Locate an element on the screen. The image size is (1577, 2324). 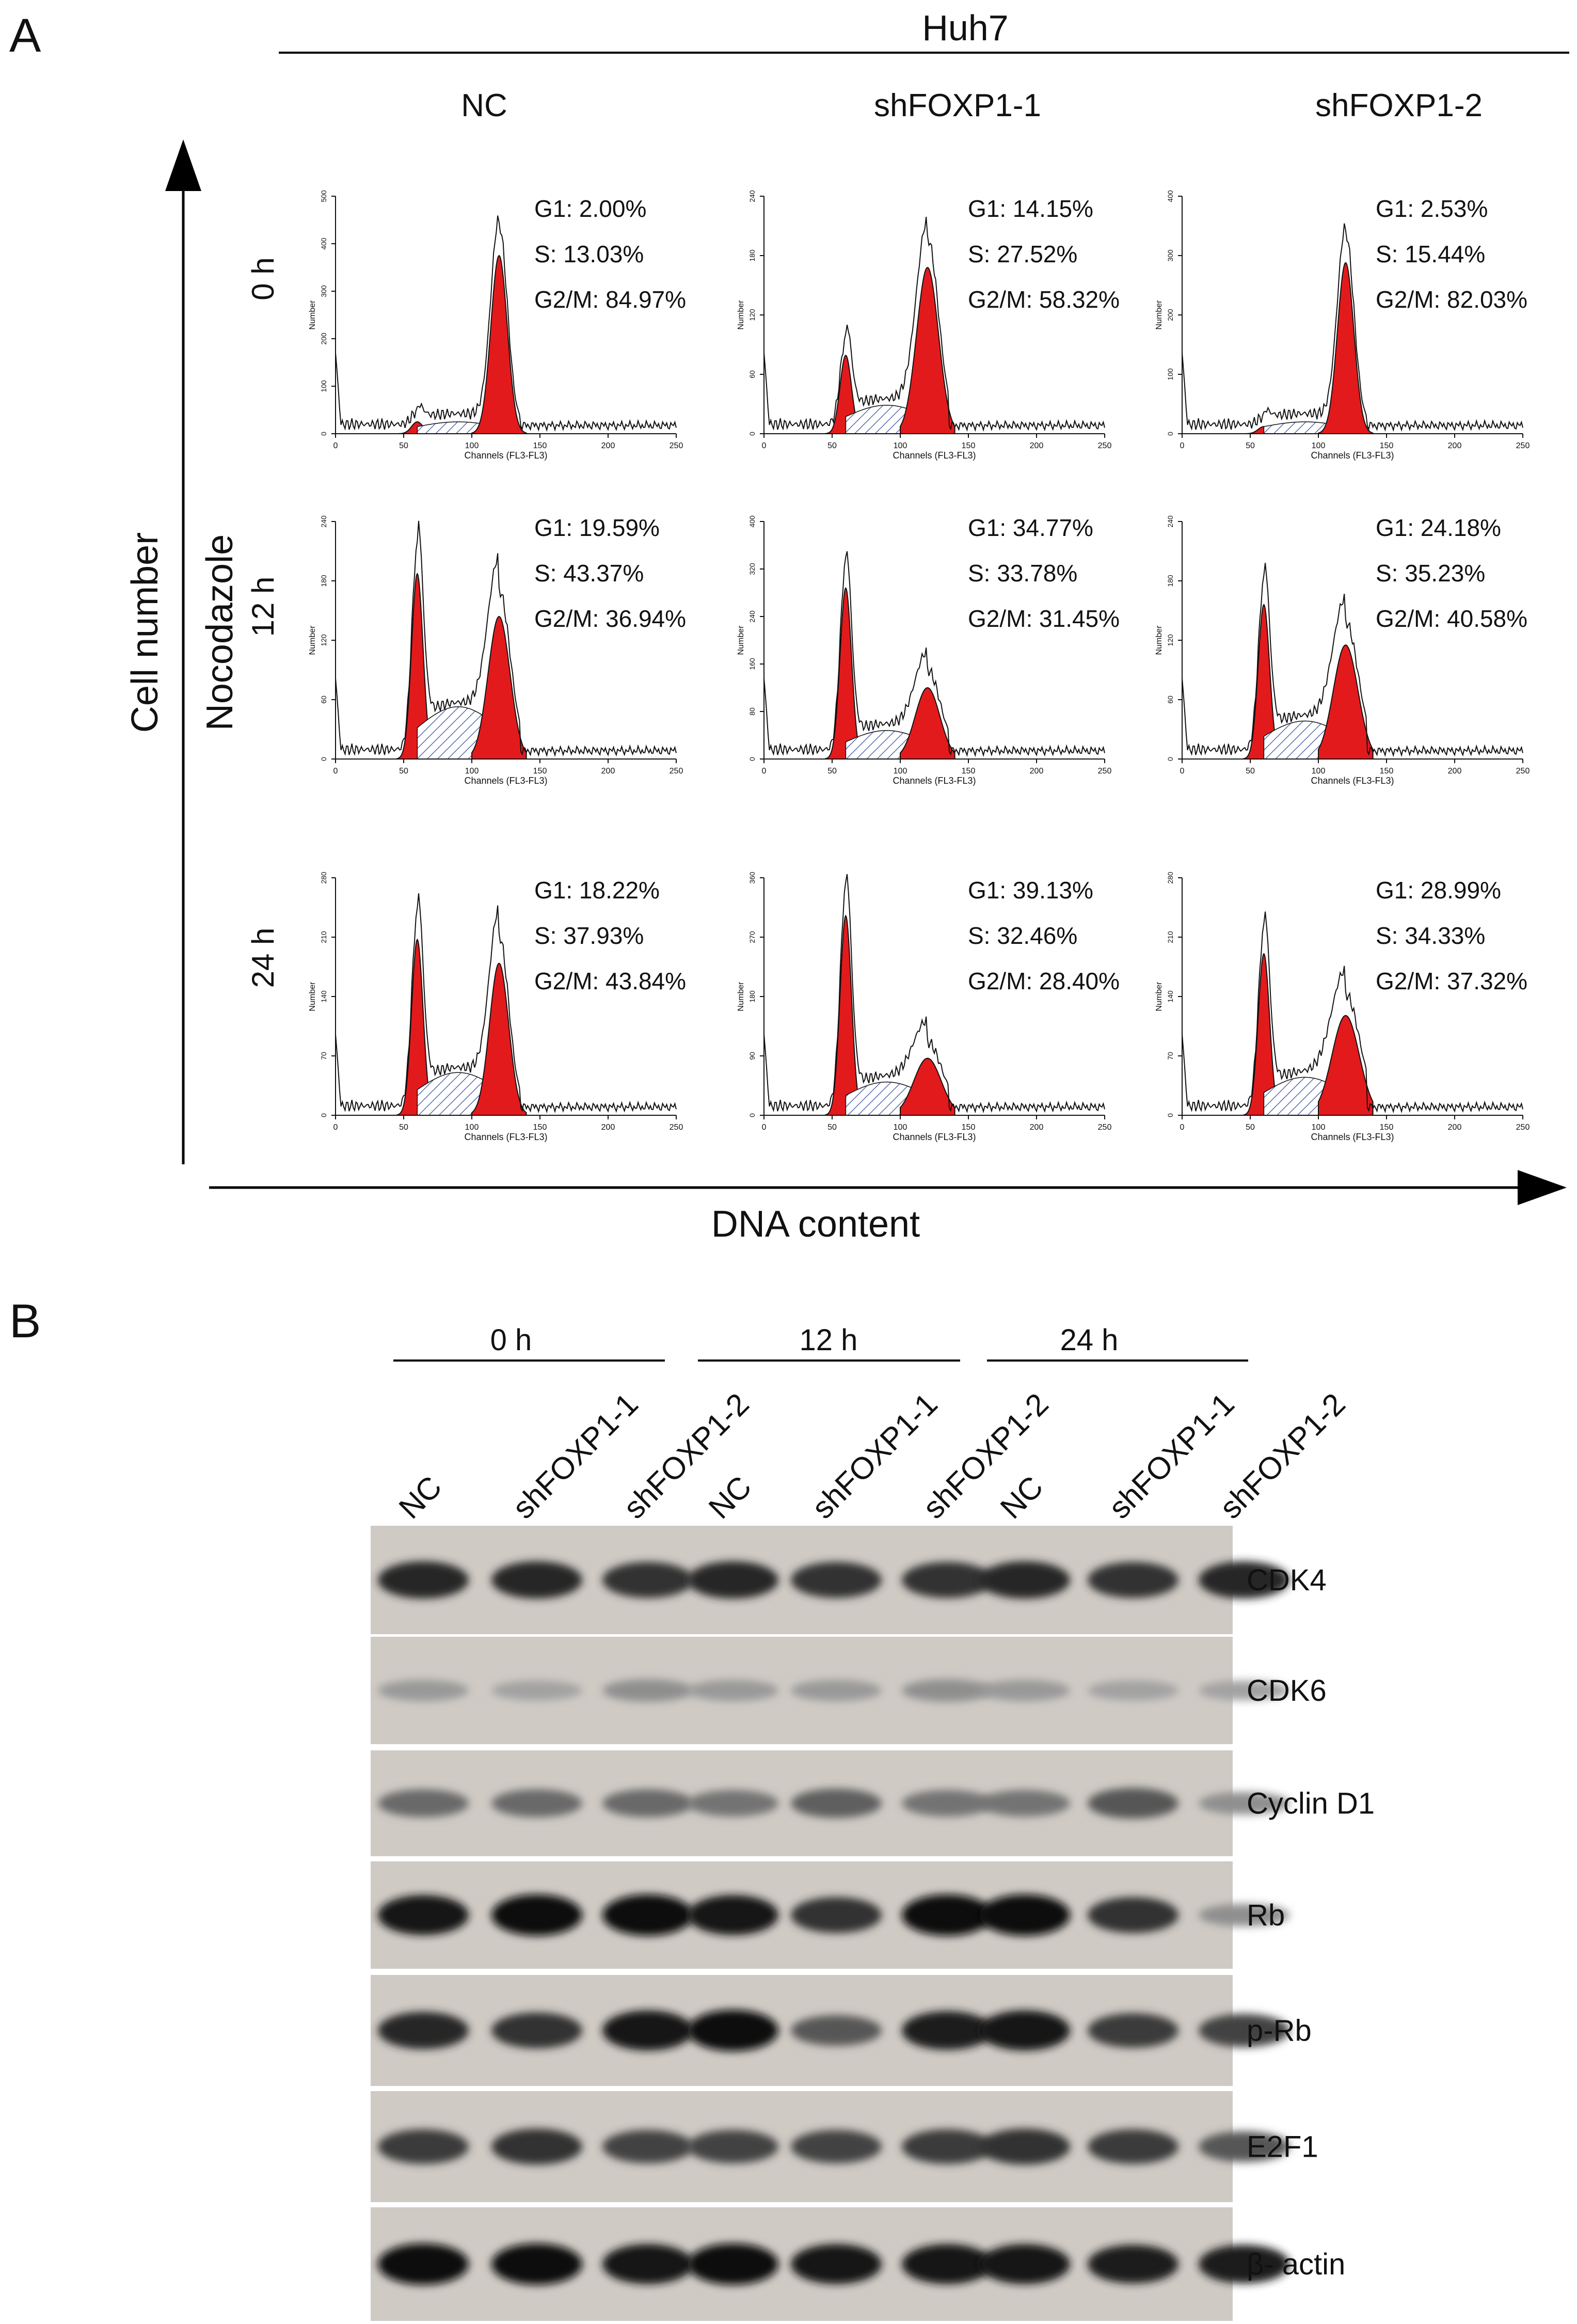
s-percent: S: 35.23% is located at coordinates (1430, 574).